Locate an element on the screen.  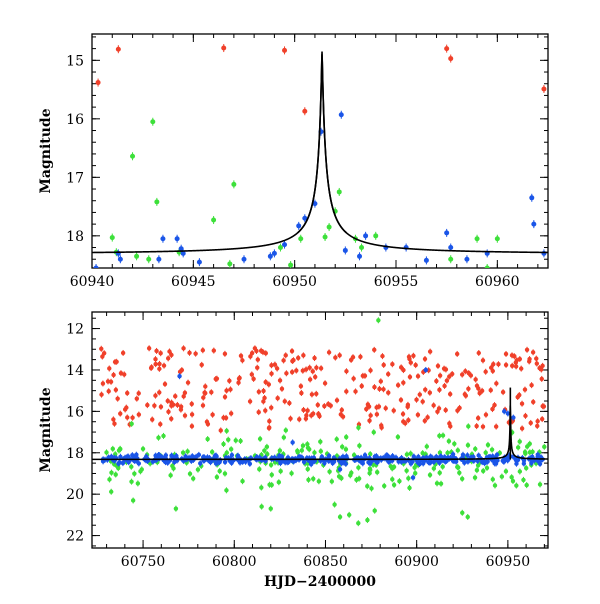
x-tick-label: 60960 is located at coordinates (497, 282).